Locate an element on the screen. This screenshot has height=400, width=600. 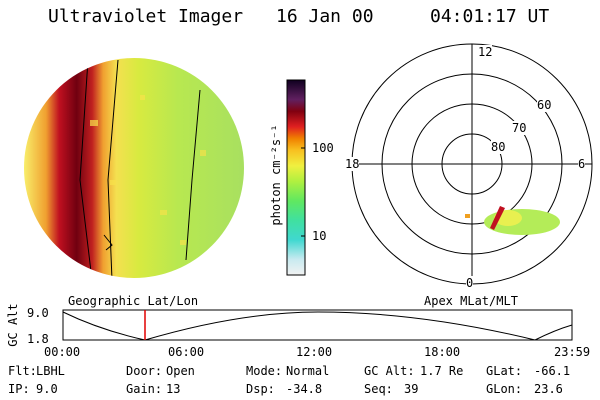
glat-label: GLat: is located at coordinates (504, 371).